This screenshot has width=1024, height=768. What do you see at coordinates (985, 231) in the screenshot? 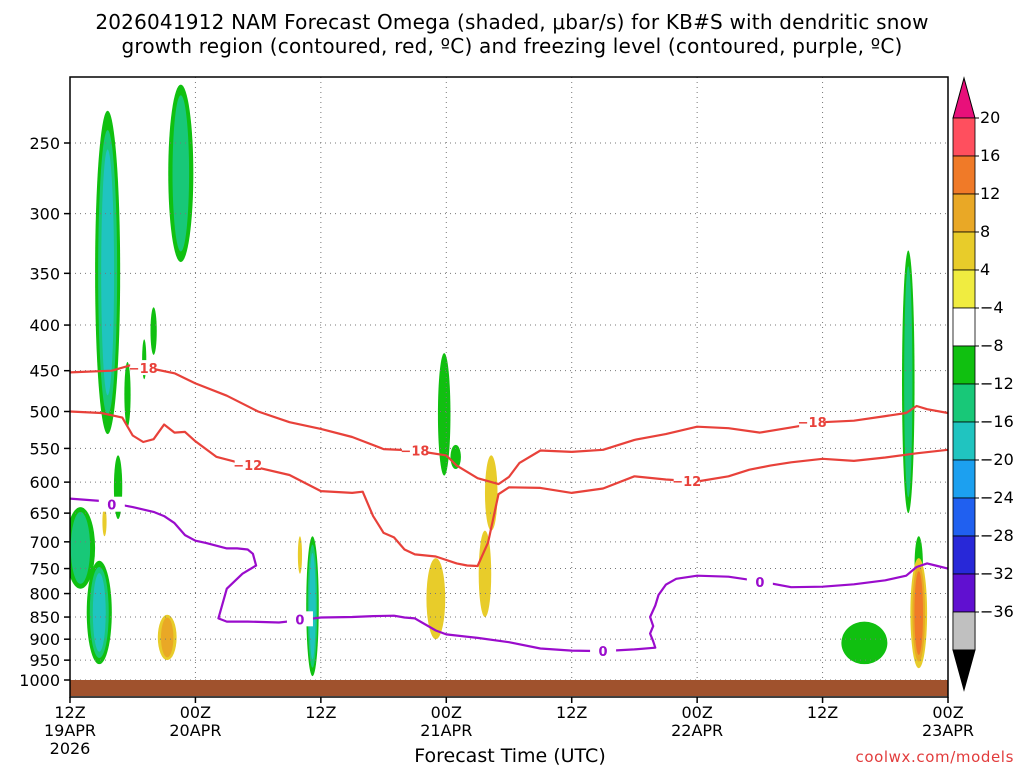
I see `colorbar-label-3: 8` at bounding box center [985, 231].